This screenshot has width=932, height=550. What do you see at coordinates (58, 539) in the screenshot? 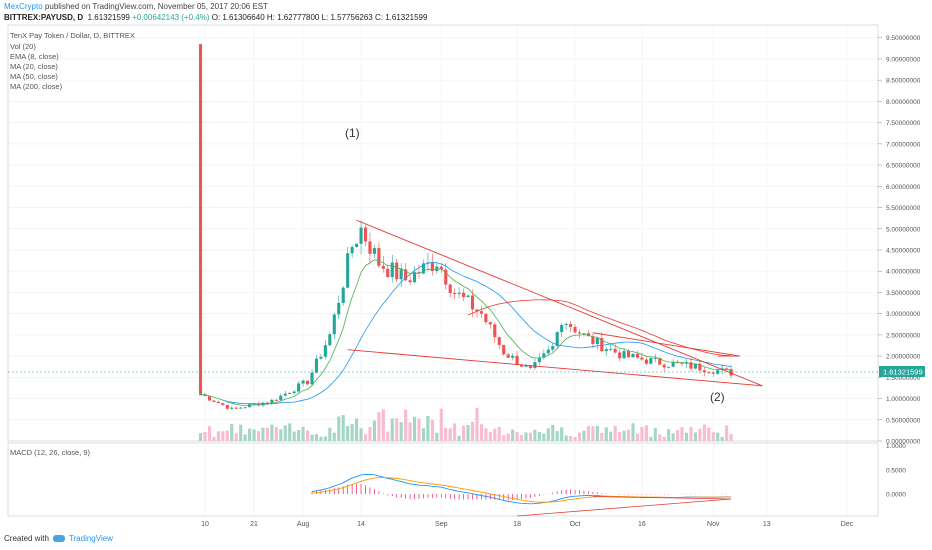
I see `tradingview-logo-icon` at bounding box center [58, 539].